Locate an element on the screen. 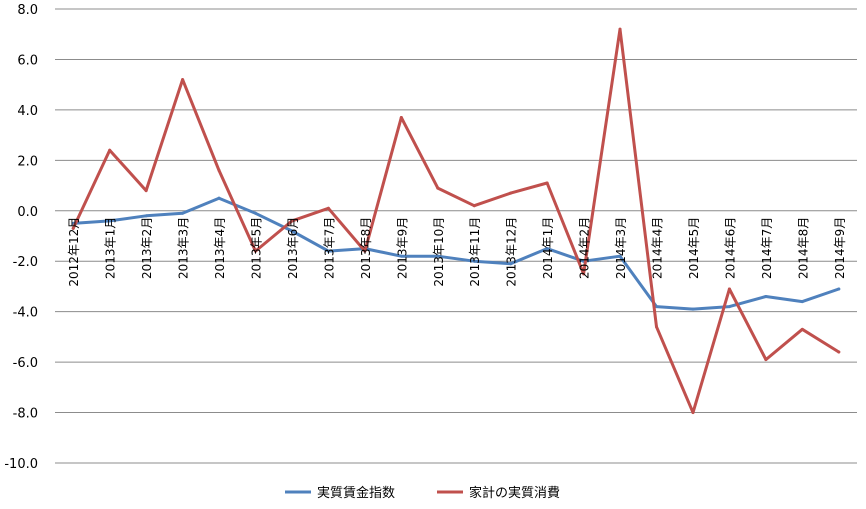 The image size is (866, 509). x-tick-label: 2014年1月 is located at coordinates (548, 248).